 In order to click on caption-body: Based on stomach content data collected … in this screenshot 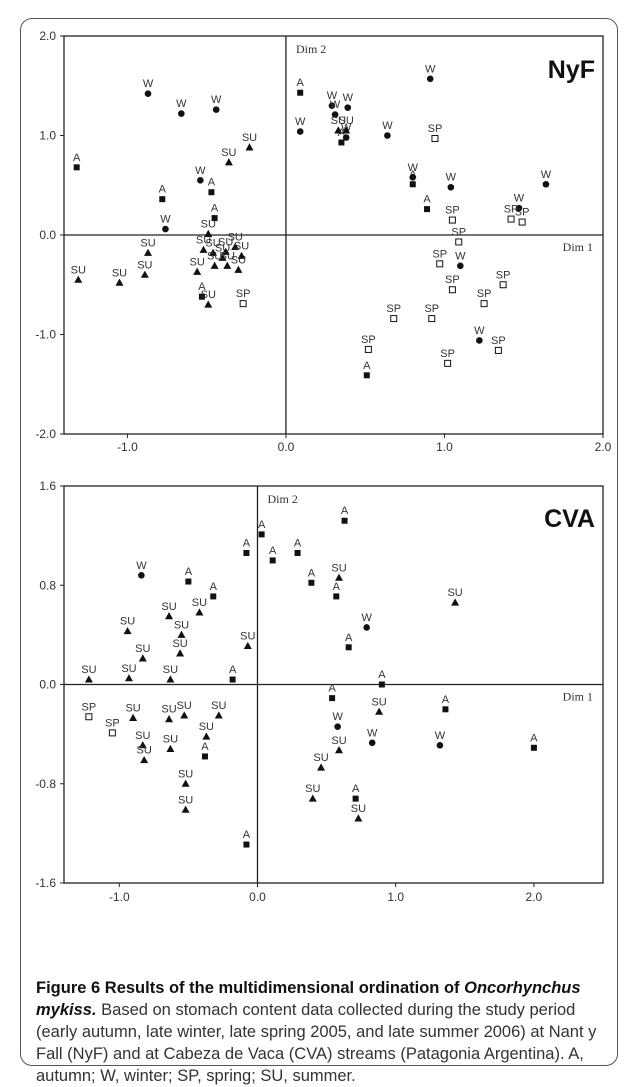, I will do `click(316, 1043)`.